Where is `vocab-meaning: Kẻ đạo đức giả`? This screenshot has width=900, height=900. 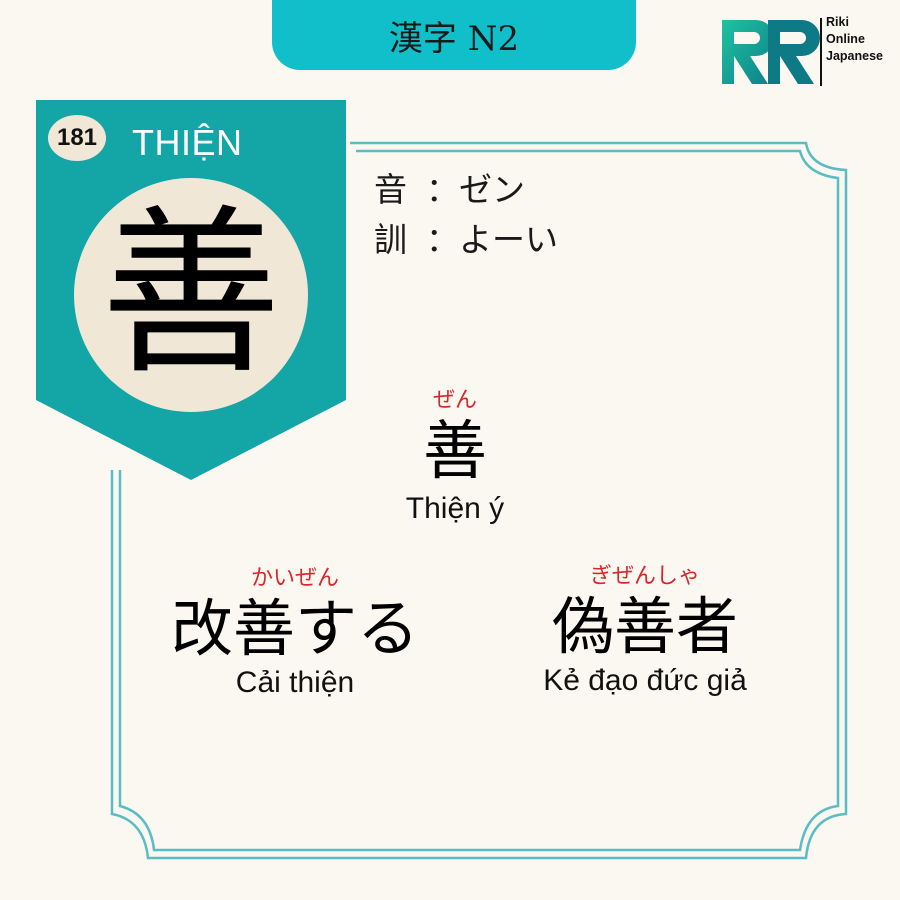 vocab-meaning: Kẻ đạo đức giả is located at coordinates (645, 680).